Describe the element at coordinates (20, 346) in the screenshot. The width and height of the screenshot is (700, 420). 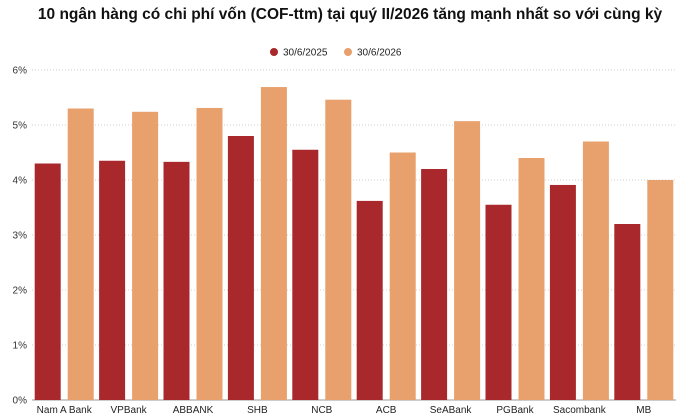
I see `y-tick-label: 1%` at that location.